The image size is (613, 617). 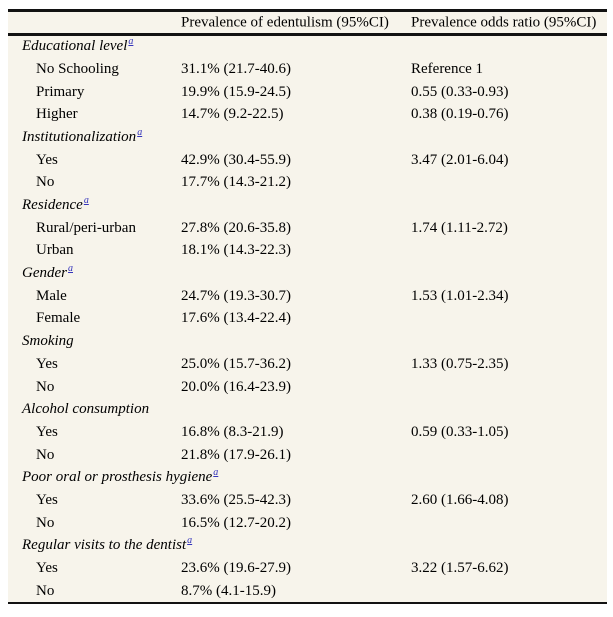 I want to click on row-label: Higher, so click(x=57, y=114).